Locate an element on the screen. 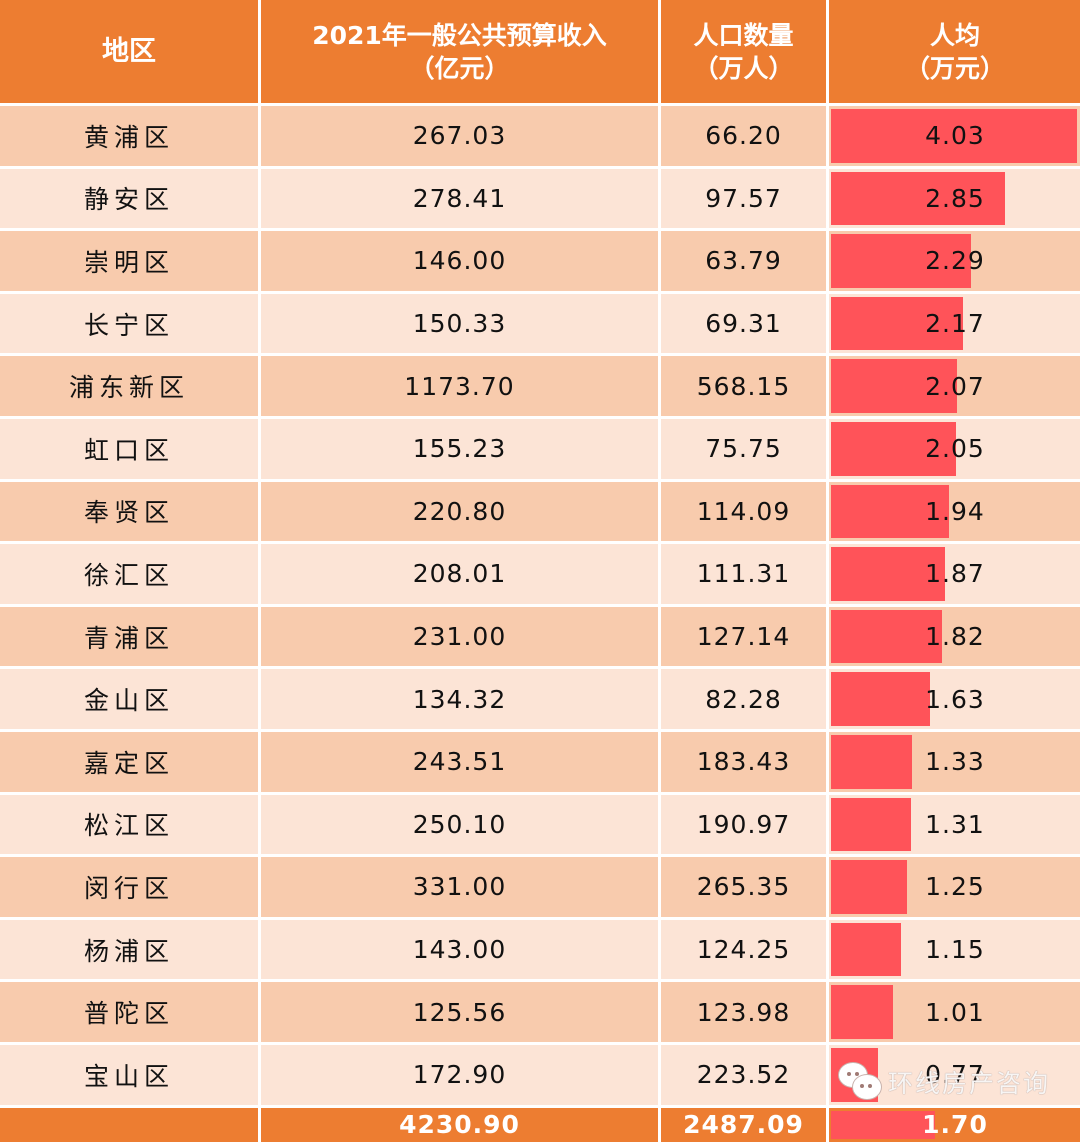 This screenshot has width=1080, height=1144. watermark-text: 环线房产咨询 is located at coordinates (969, 1083).